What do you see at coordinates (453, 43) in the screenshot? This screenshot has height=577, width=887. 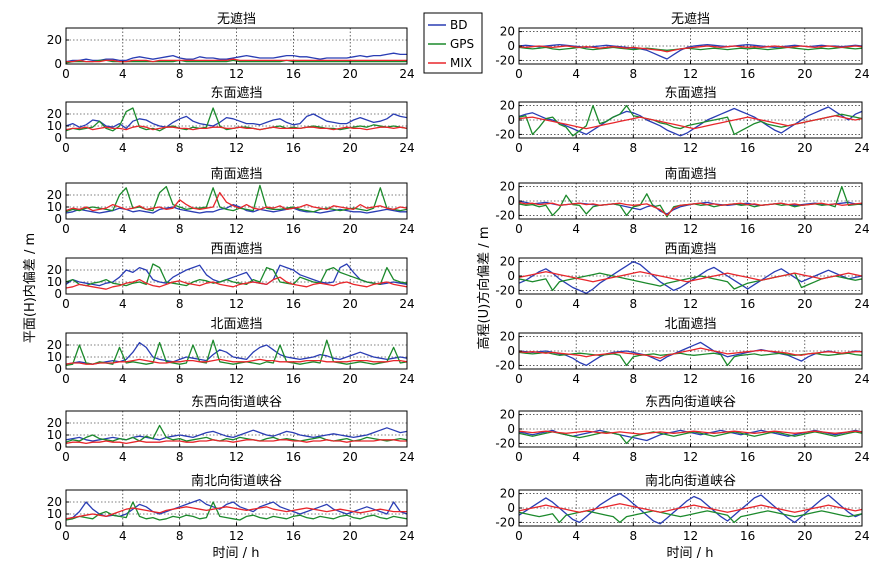 I see `legend: BD GPS MIX` at bounding box center [453, 43].